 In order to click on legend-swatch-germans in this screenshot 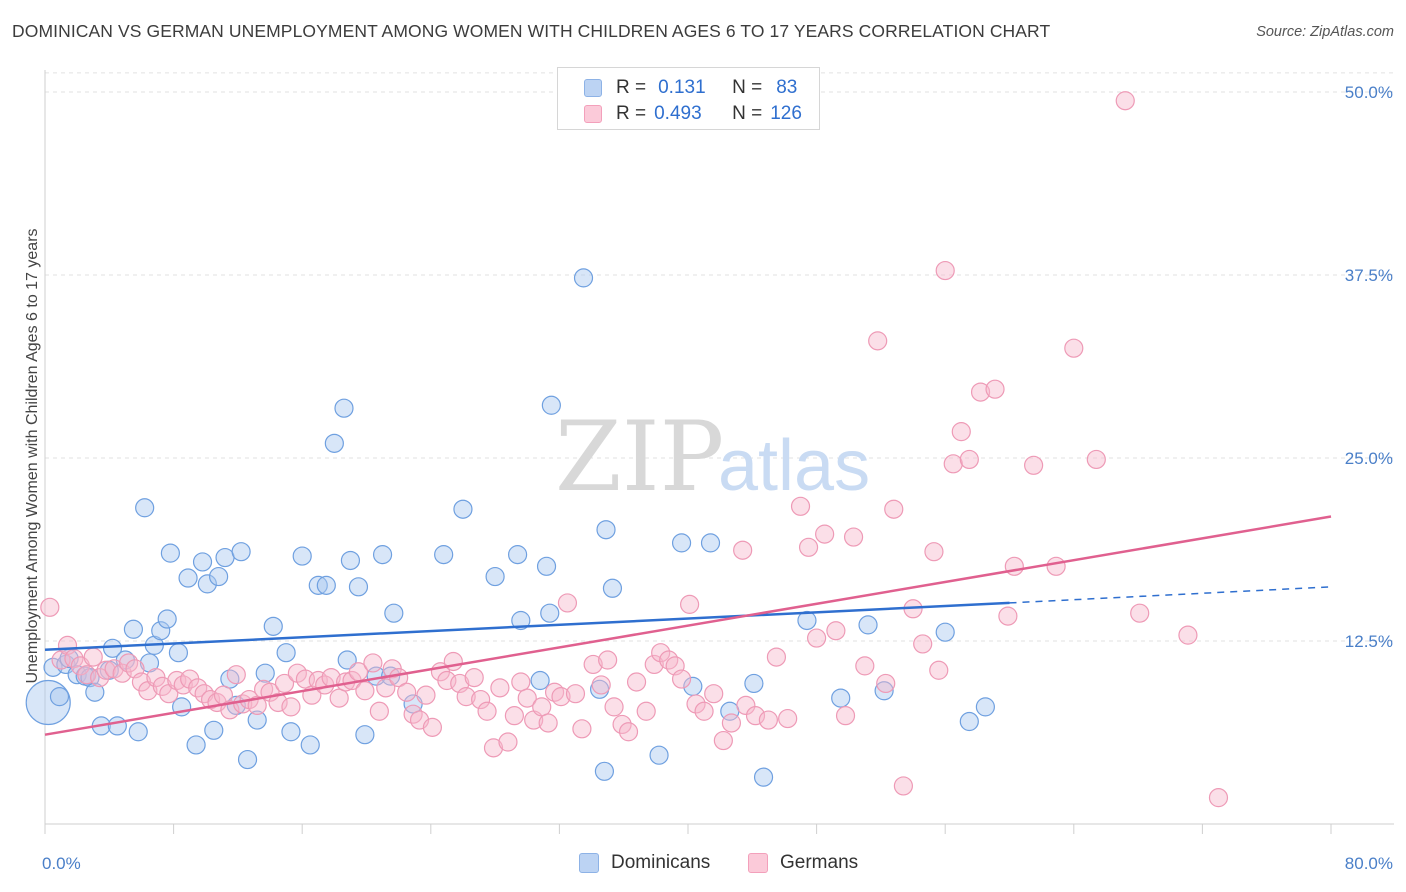, I will do `click(758, 863)`.